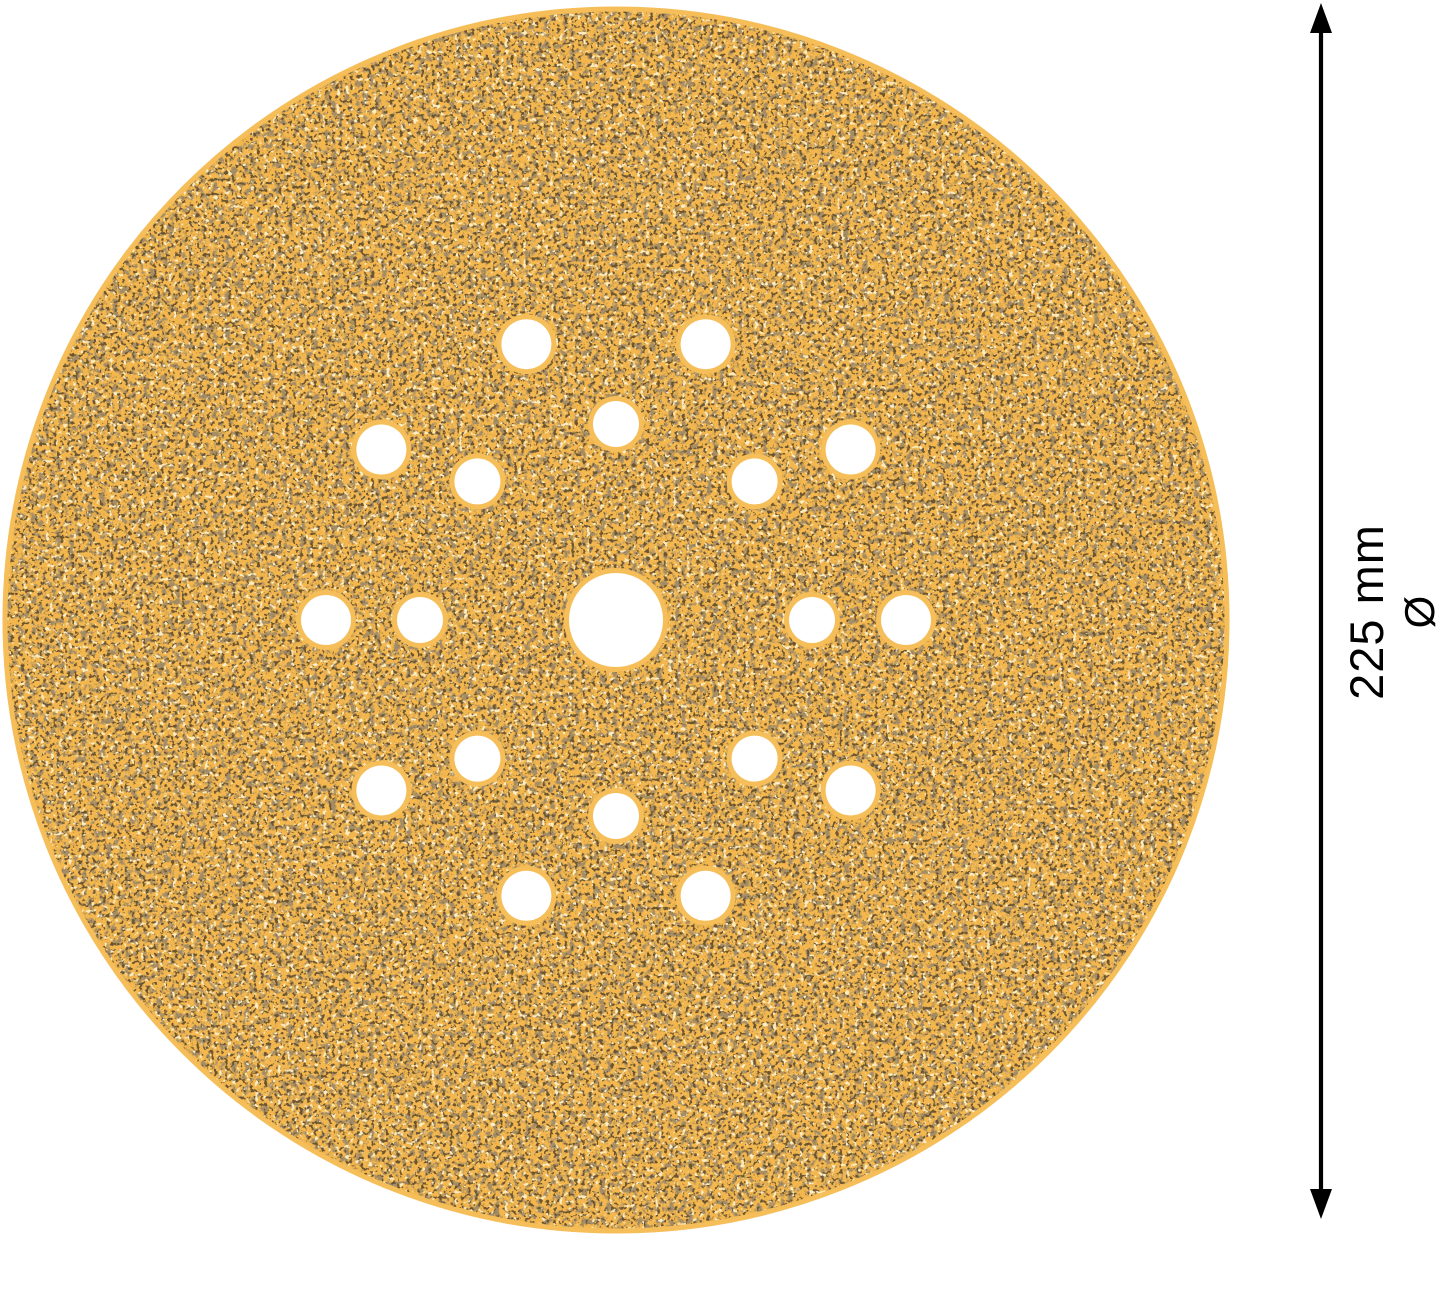 Image resolution: width=1440 pixels, height=1289 pixels. I want to click on diameter-label: 225 mm Ø, so click(1390, 612).